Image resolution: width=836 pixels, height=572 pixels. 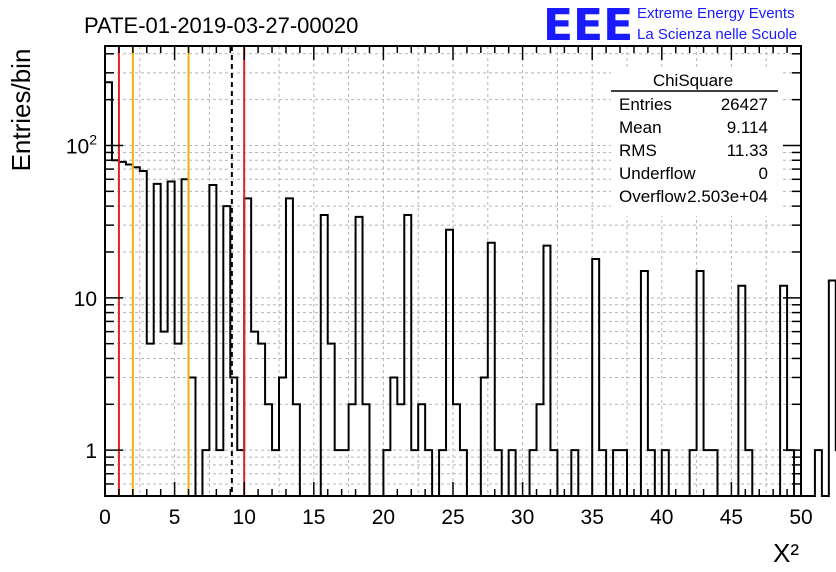 I want to click on y-tick-labels: 1 10 102, so click(x=81, y=297).